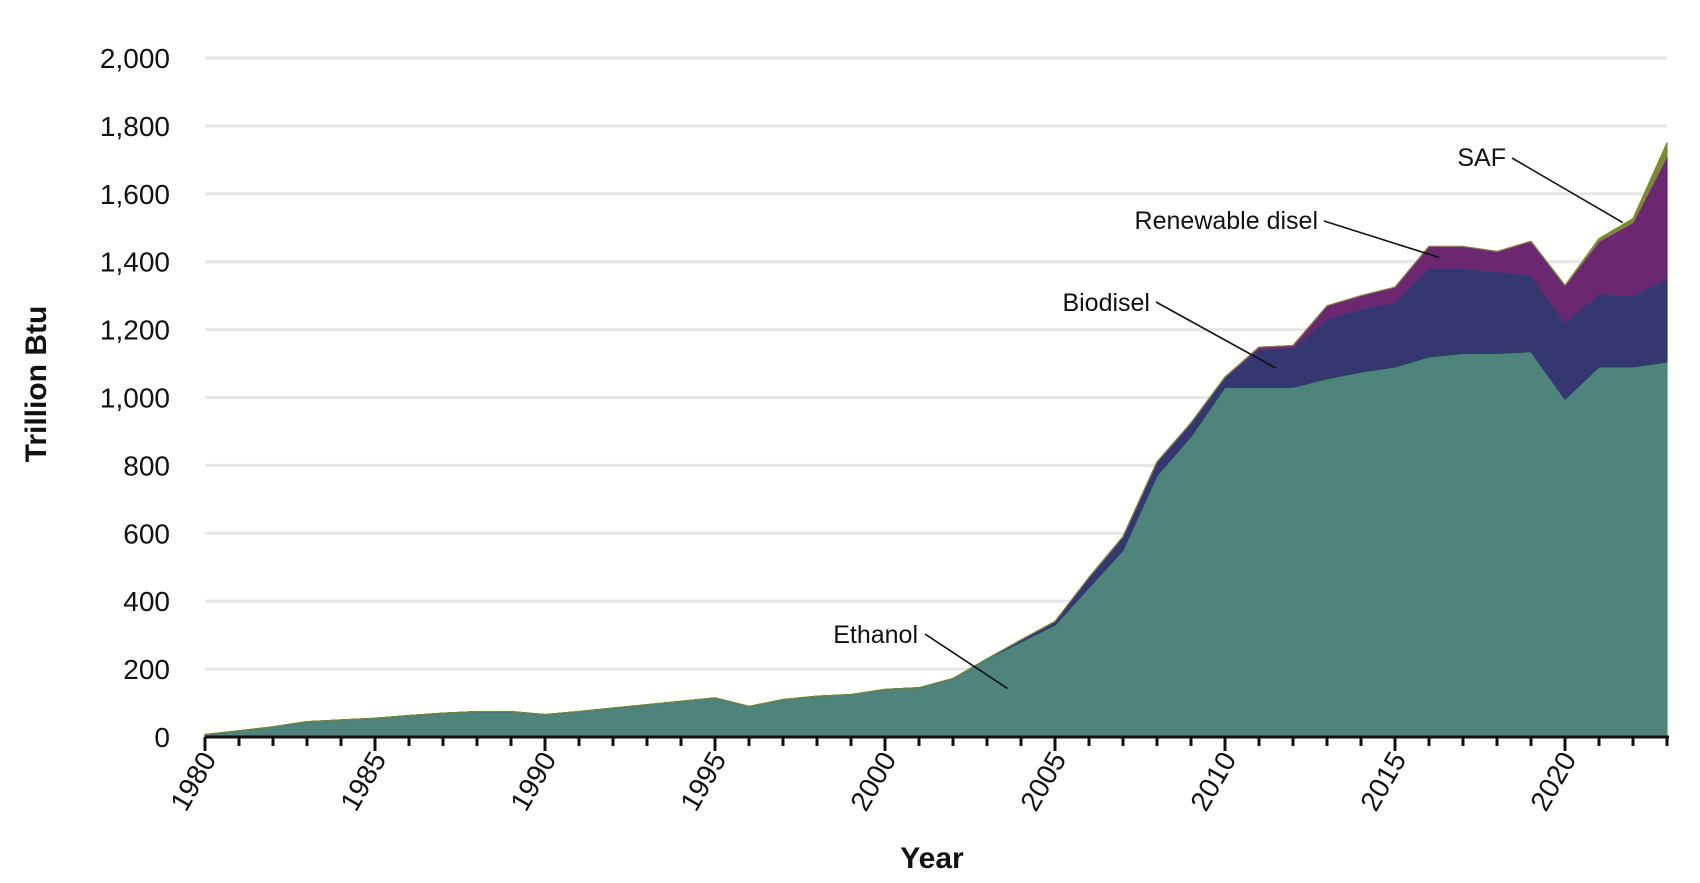  I want to click on y-tick-label: 1,400, so click(135, 262).